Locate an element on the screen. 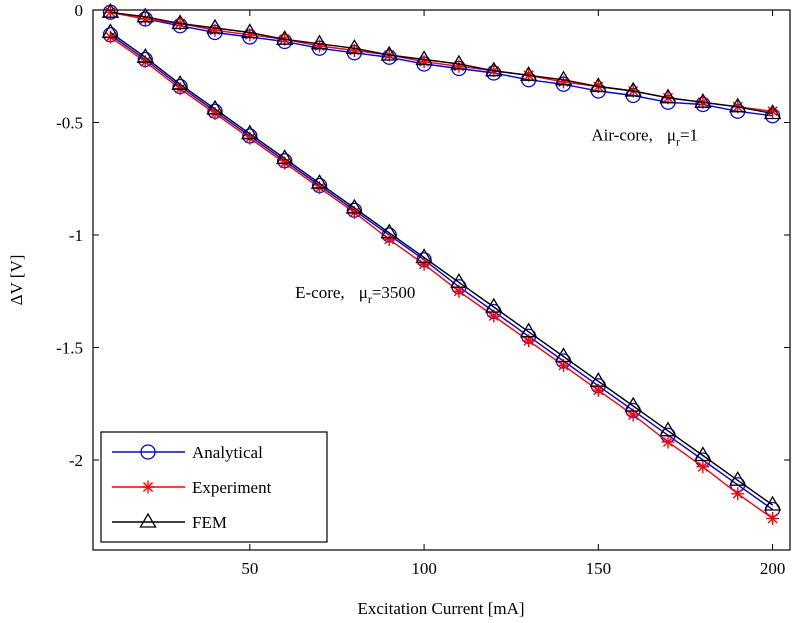 The image size is (800, 623). air-core-label: Air-core, μr=1 is located at coordinates (644, 137).